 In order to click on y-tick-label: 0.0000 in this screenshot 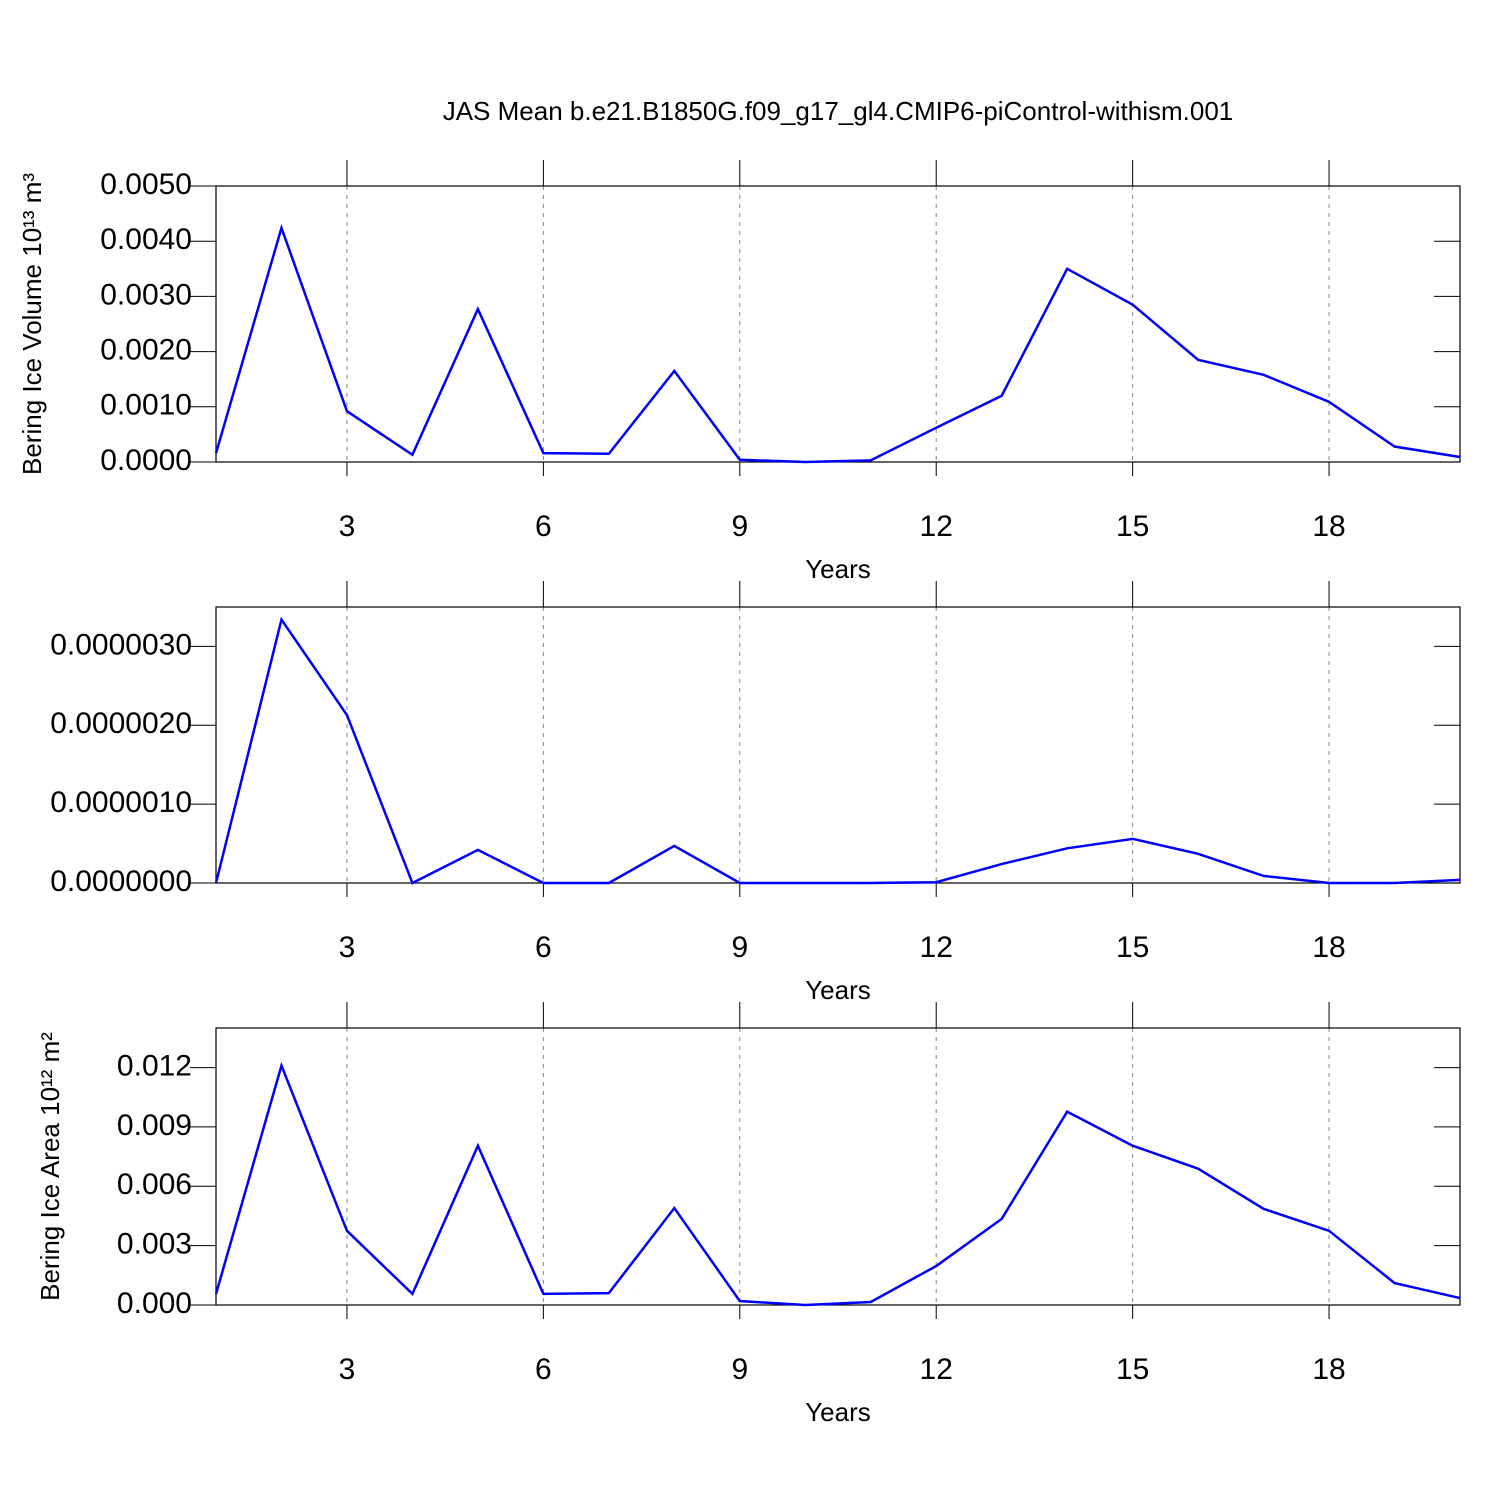, I will do `click(146, 460)`.